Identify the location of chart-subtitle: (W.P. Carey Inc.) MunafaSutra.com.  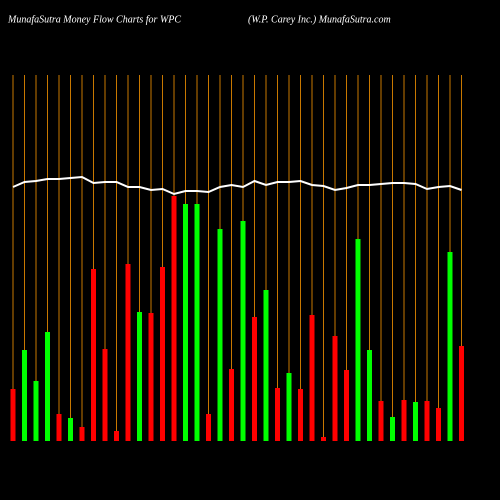
(319, 19).